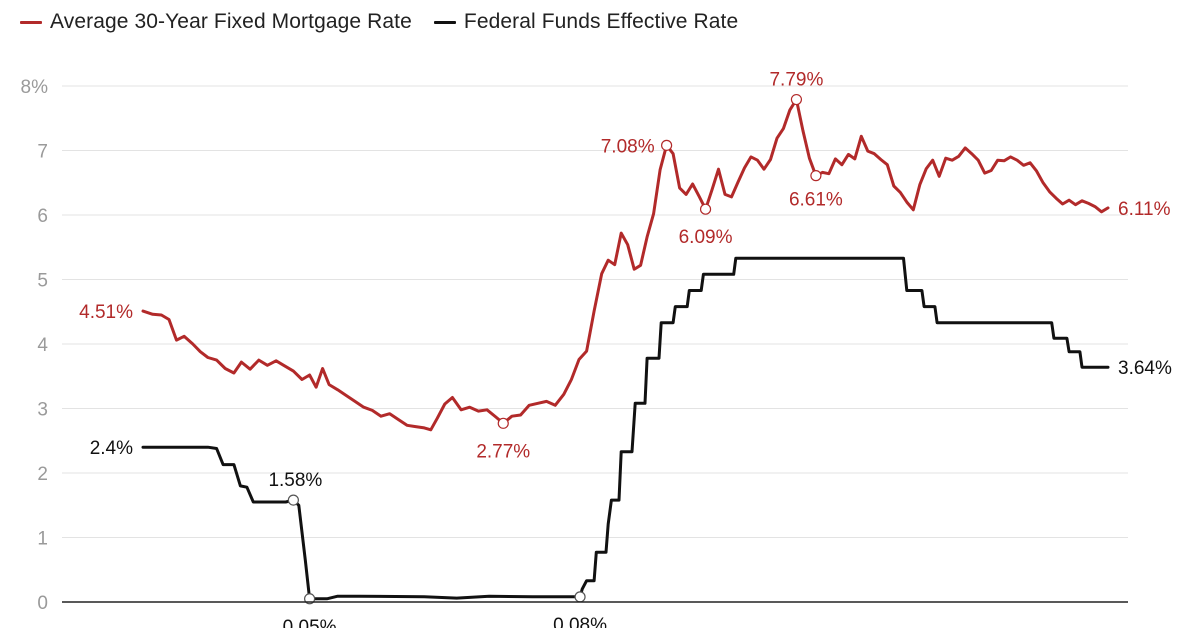 This screenshot has width=1200, height=628. Describe the element at coordinates (35, 87) in the screenshot. I see `y-tick-label-8: 8%` at that location.